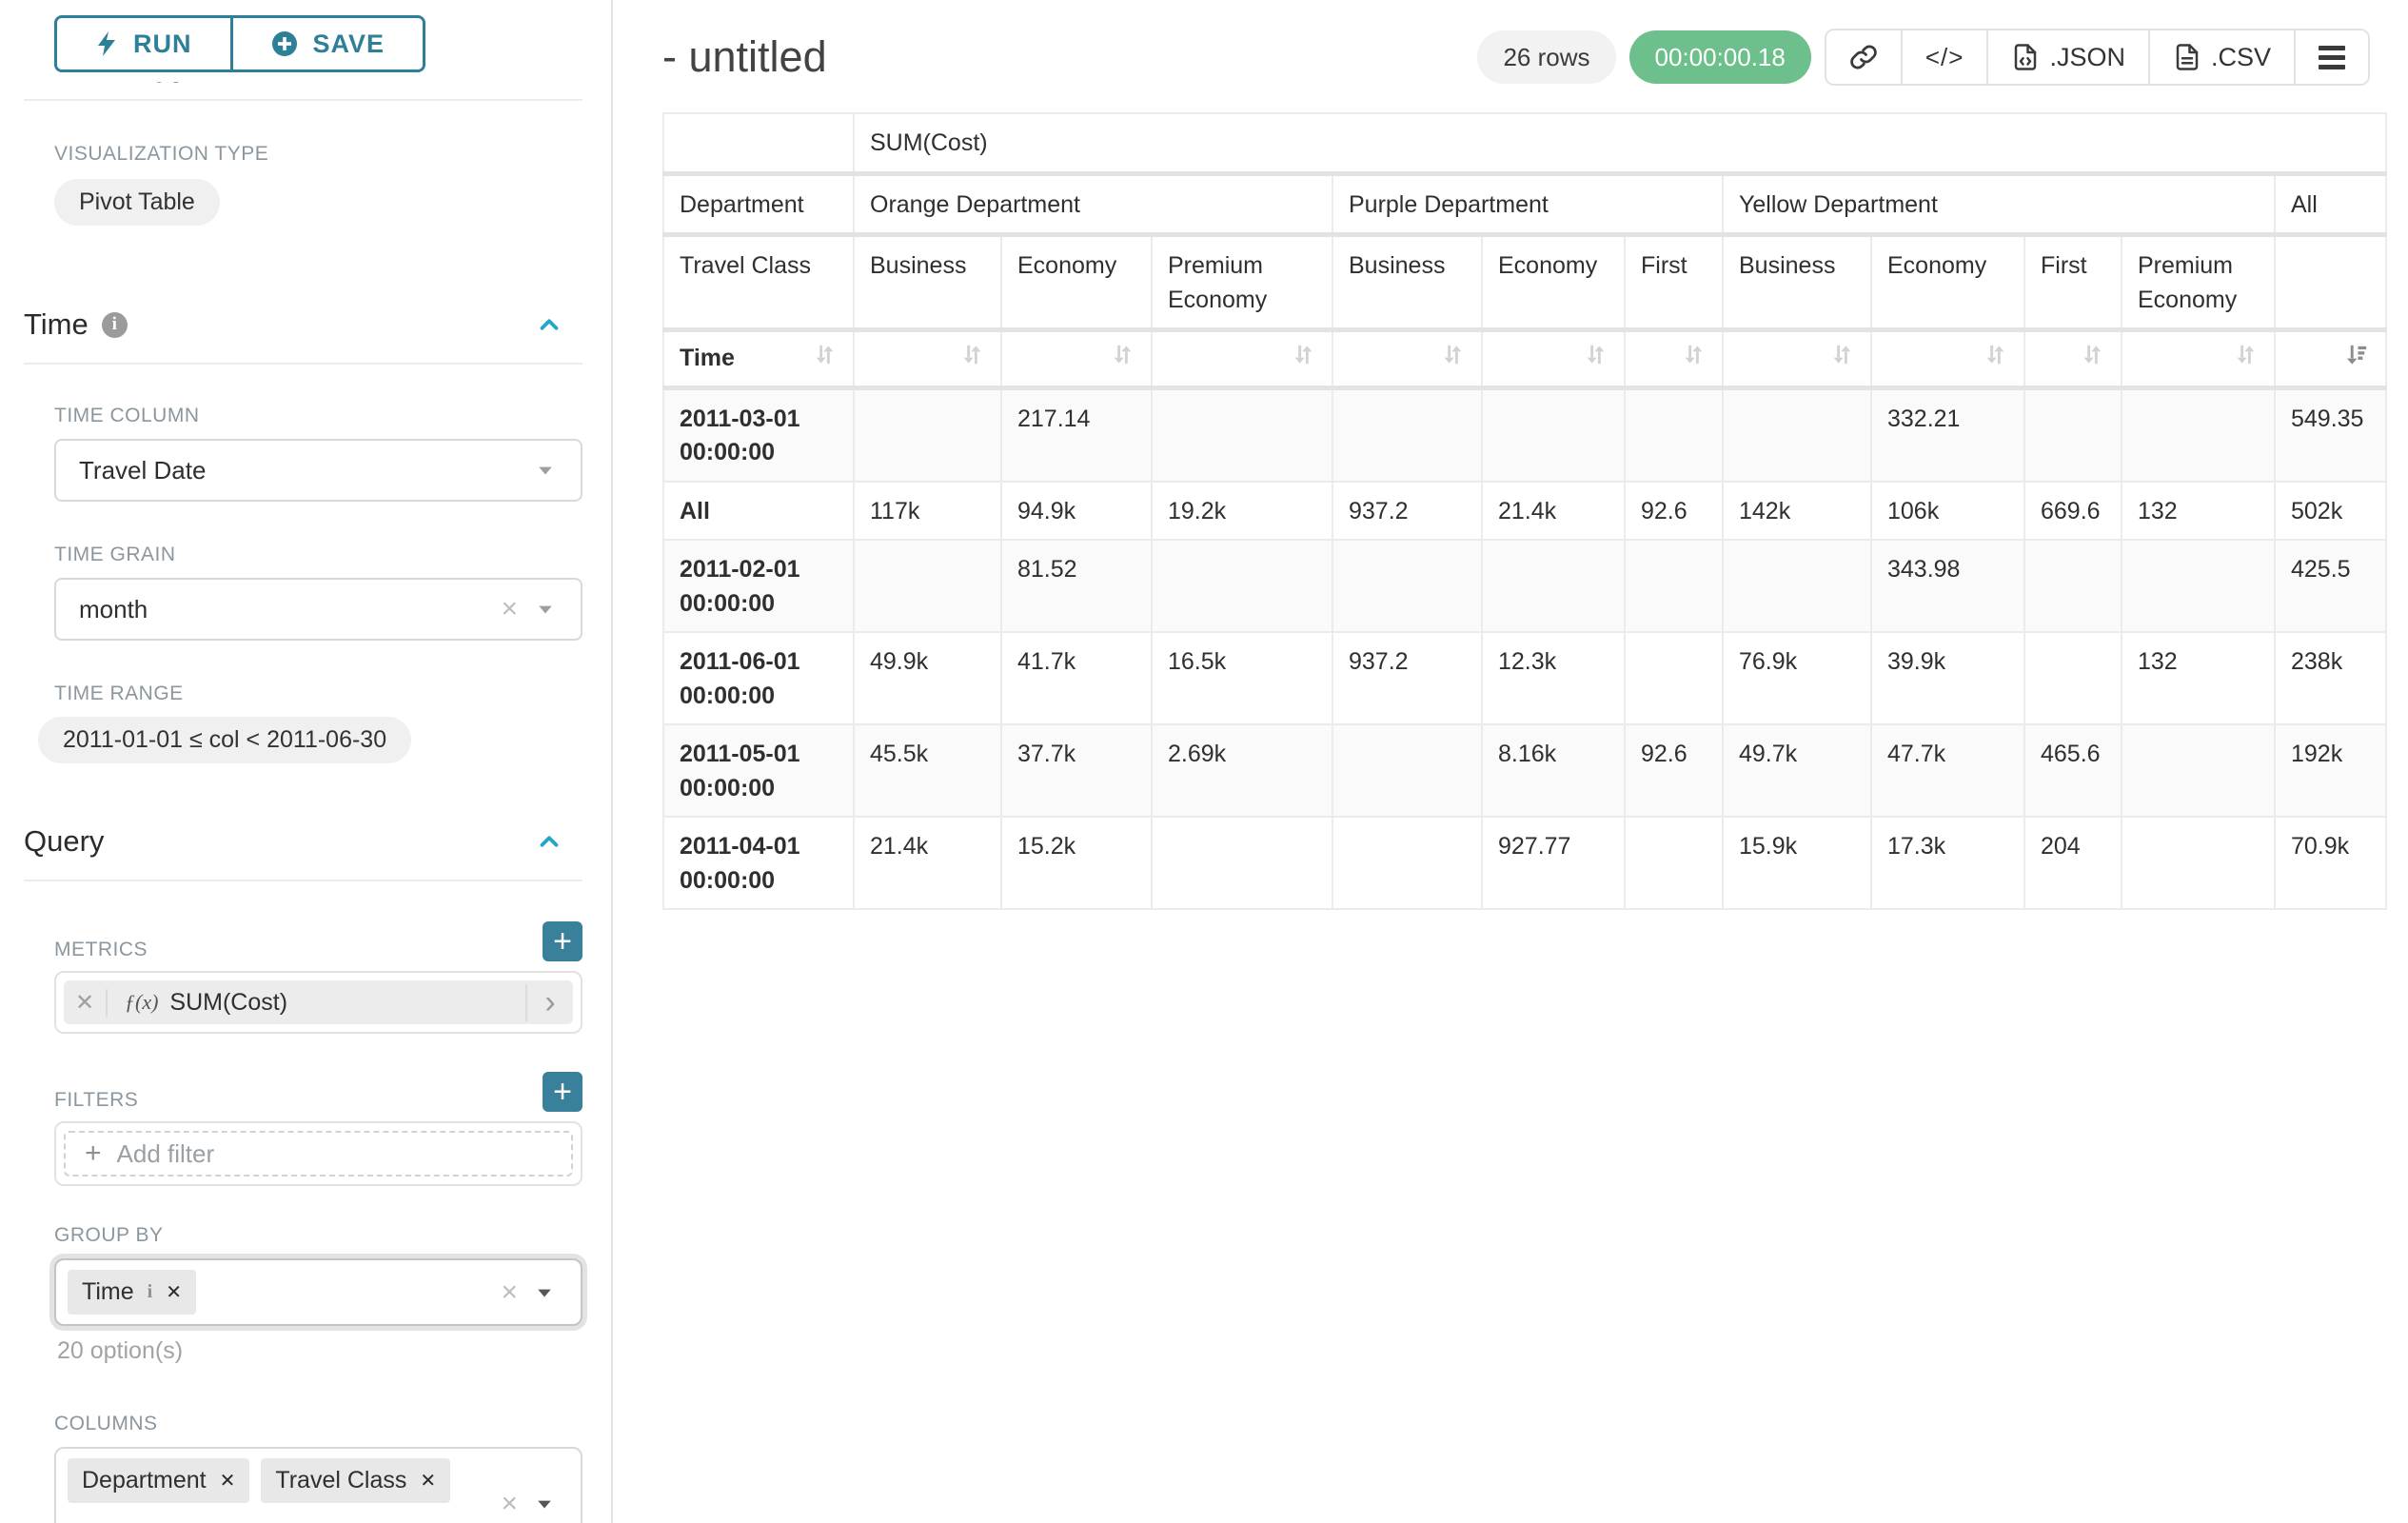  Describe the element at coordinates (1546, 57) in the screenshot. I see `row-count-badge: 26 rows` at that location.